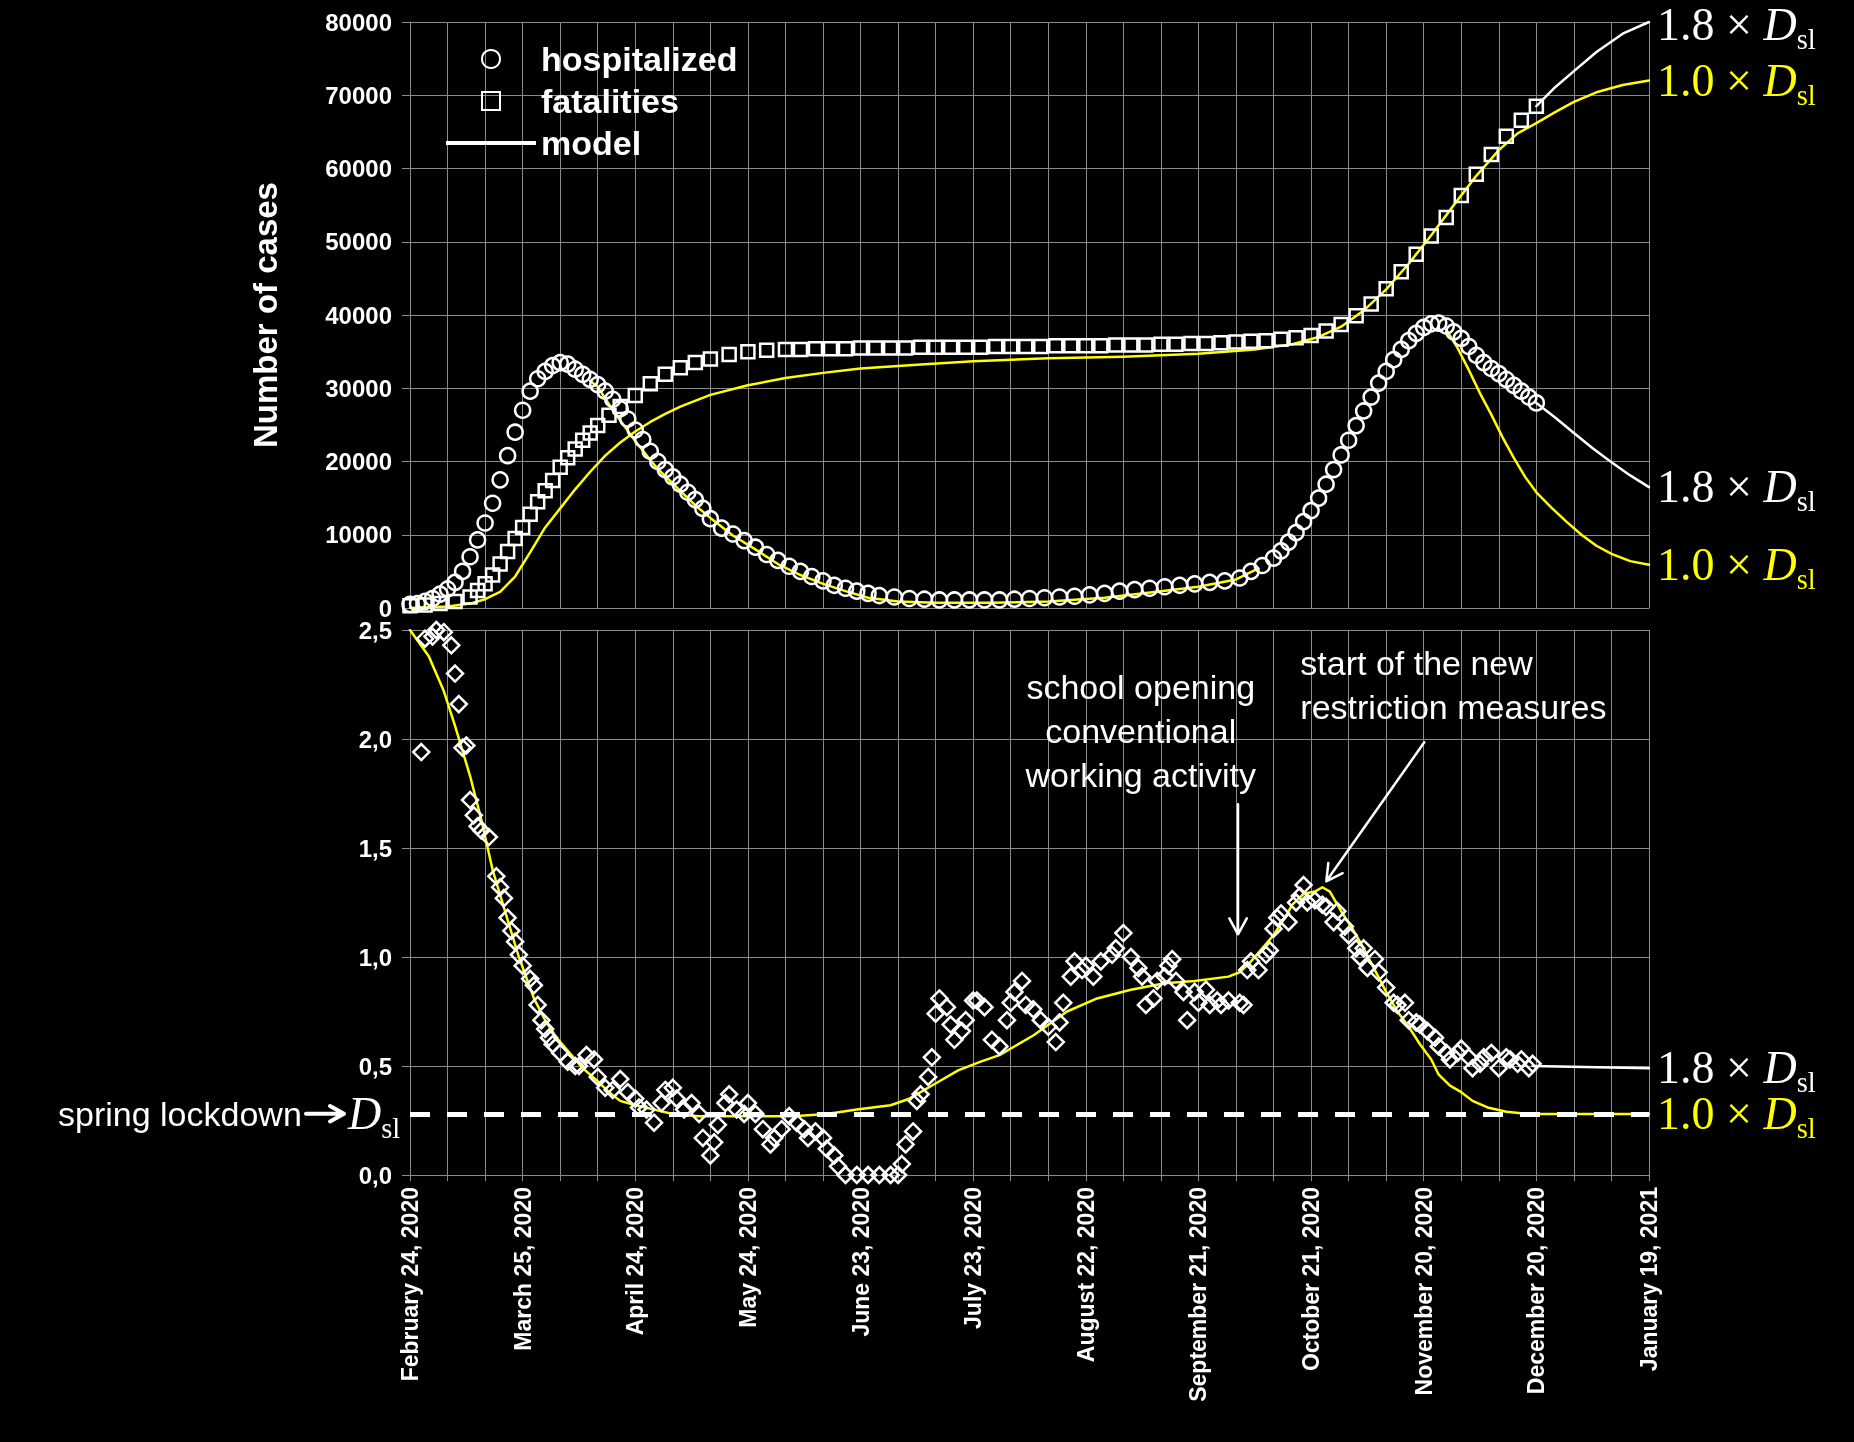 The height and width of the screenshot is (1442, 1854). I want to click on x-tick-label: January 19, 2021, so click(1649, 1279).